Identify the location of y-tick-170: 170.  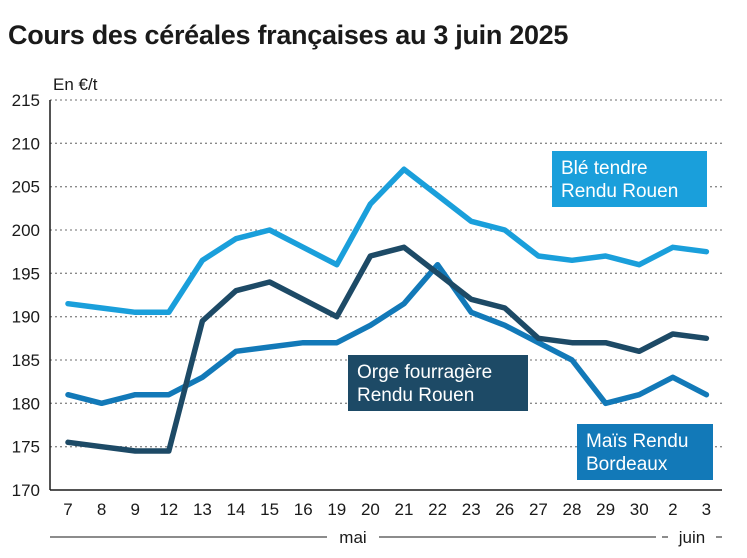
(26, 490).